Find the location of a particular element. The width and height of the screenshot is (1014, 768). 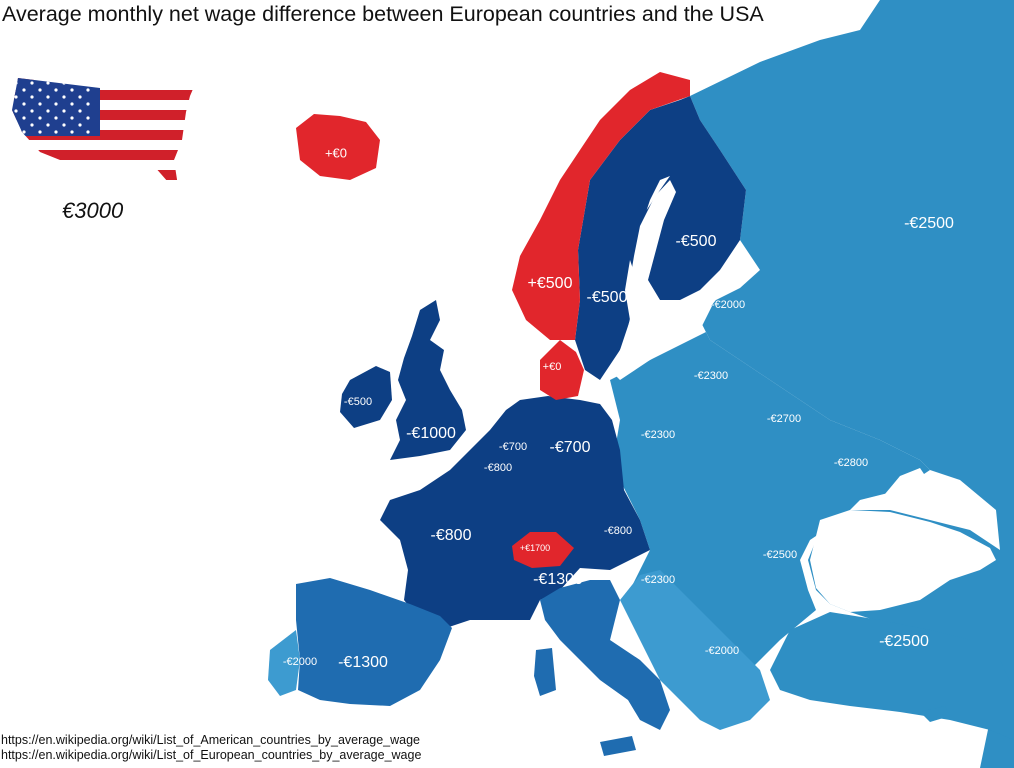

sicily-shape is located at coordinates (618, 746).